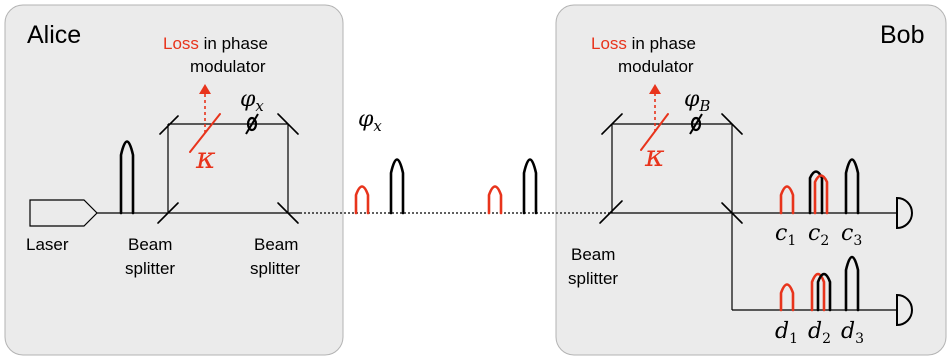 Image resolution: width=950 pixels, height=360 pixels. Describe the element at coordinates (370, 121) in the screenshot. I see `channel-phase-label: φx` at that location.